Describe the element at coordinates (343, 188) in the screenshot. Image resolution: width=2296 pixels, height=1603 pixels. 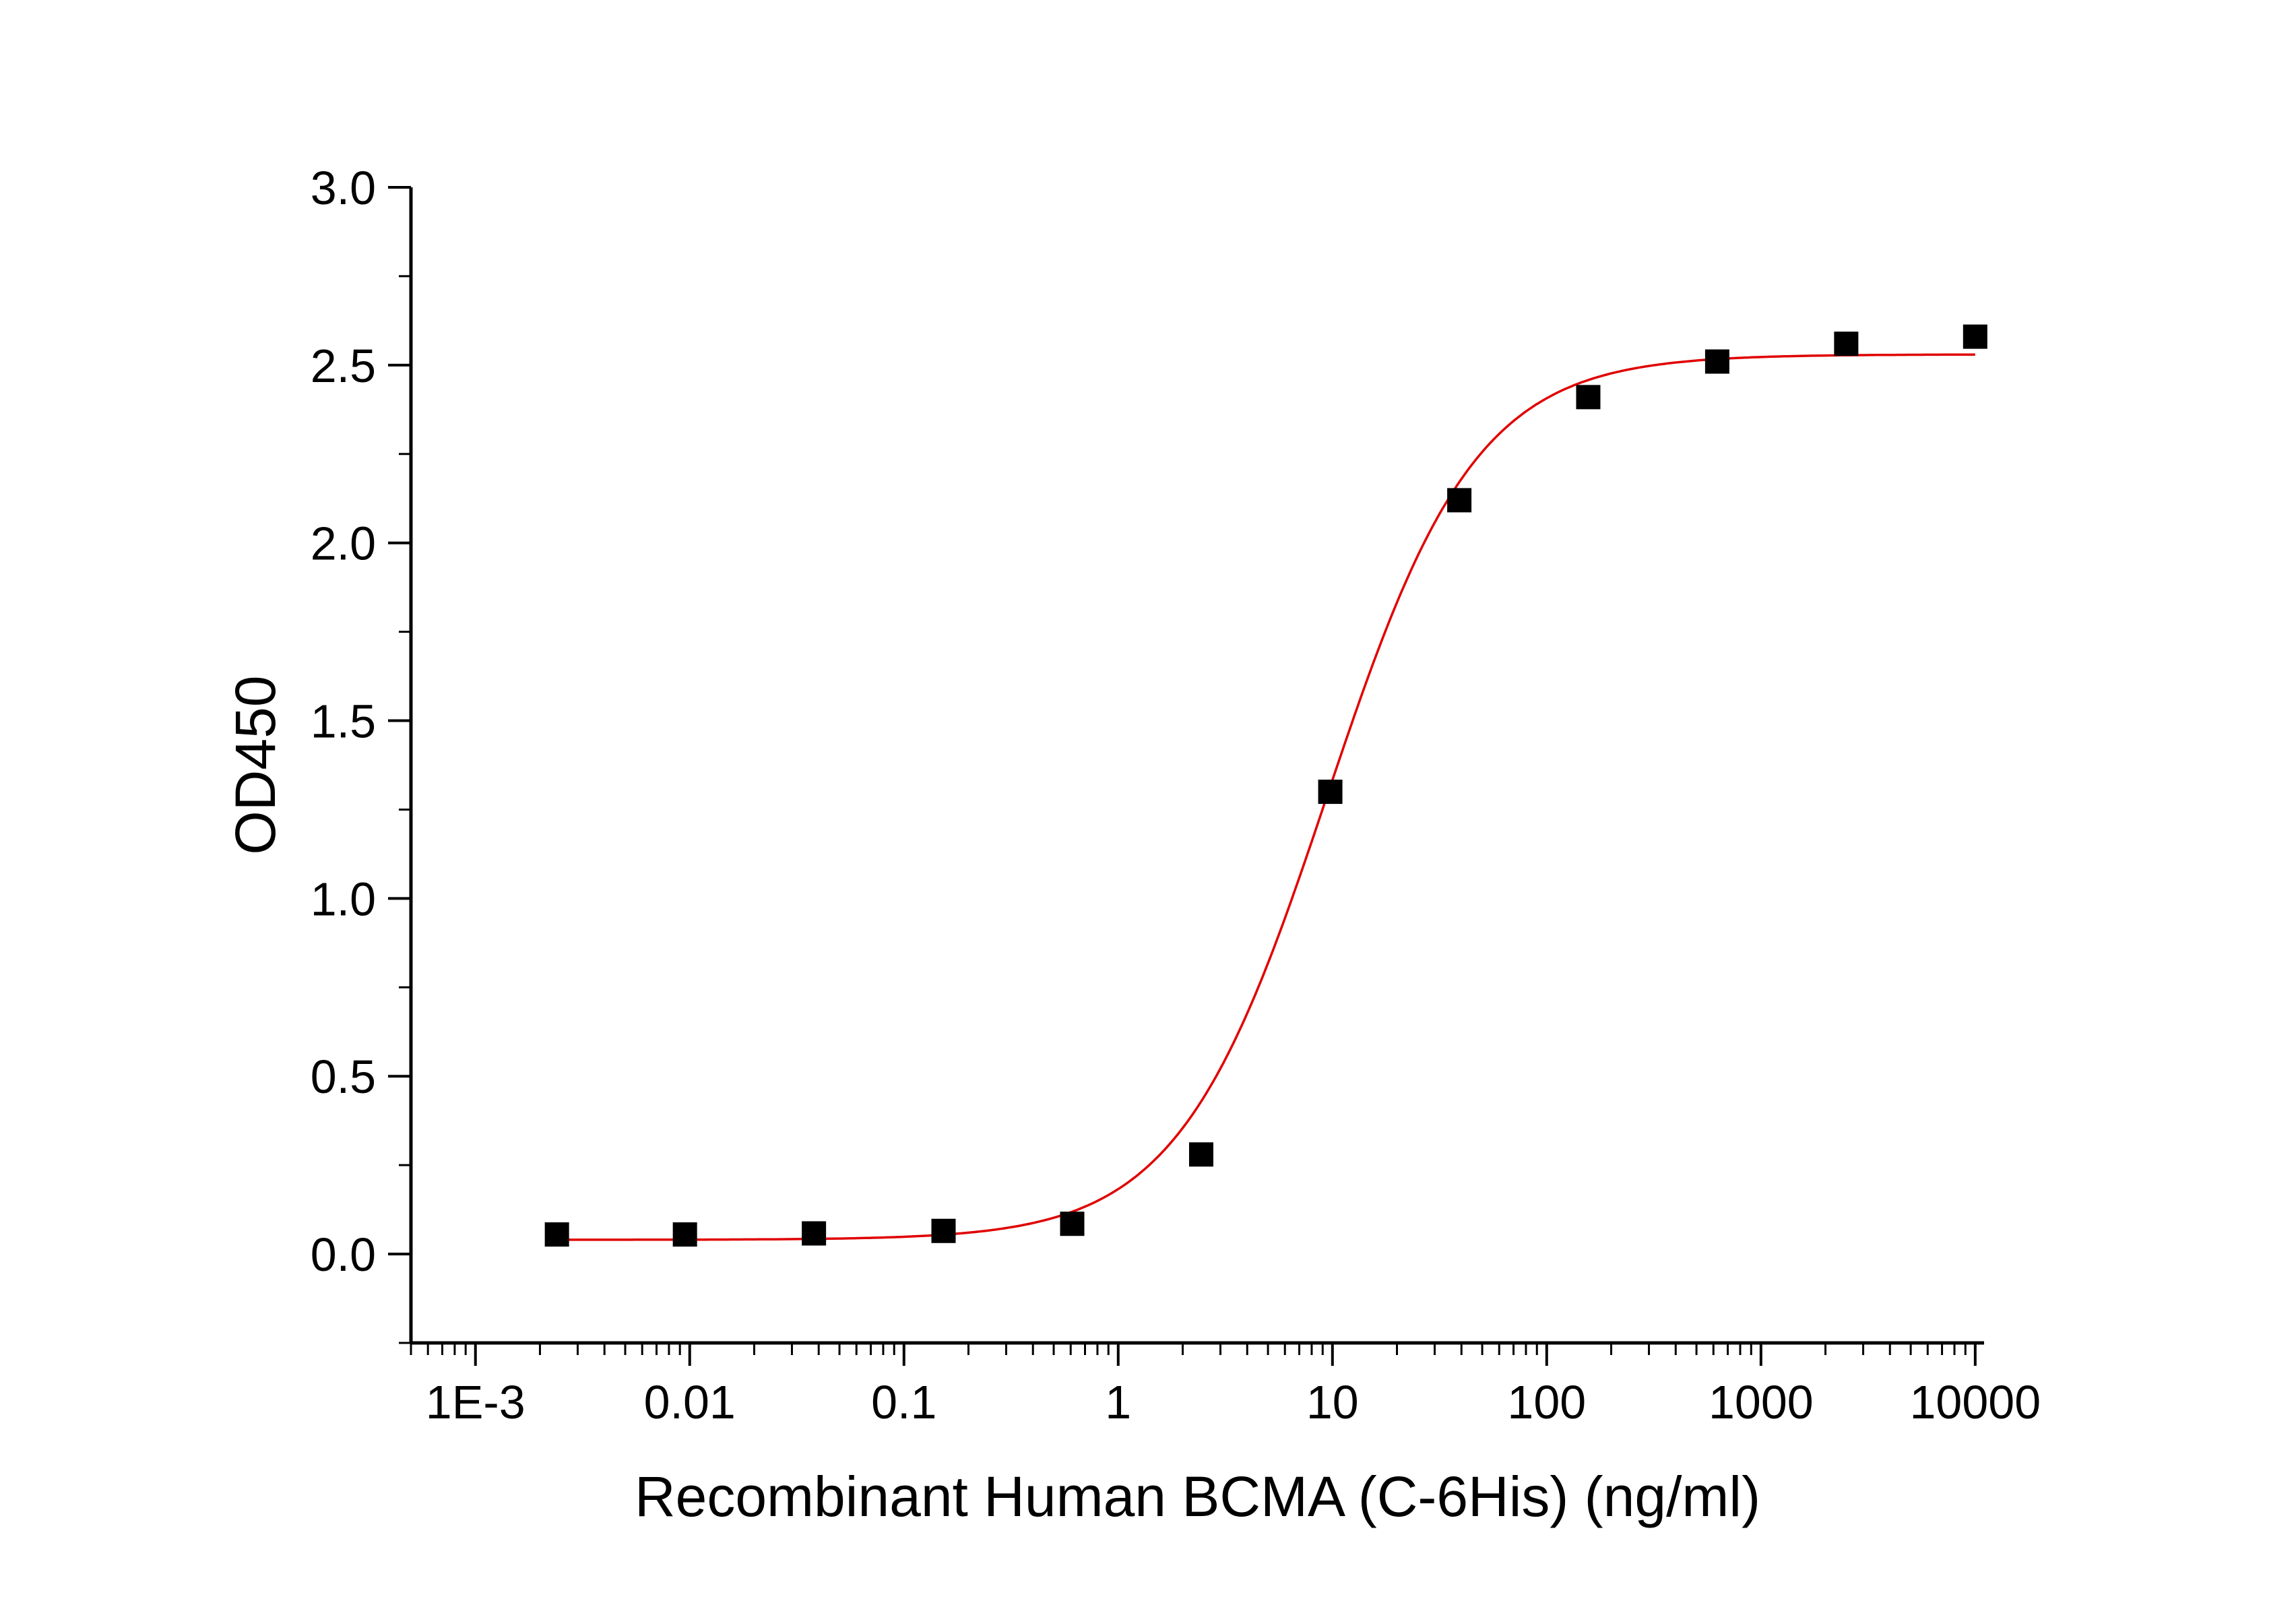
I see `y-tick-label: 3.0` at that location.